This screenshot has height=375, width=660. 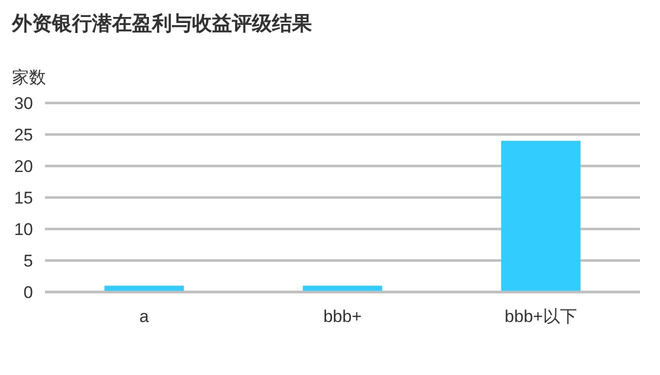 What do you see at coordinates (29, 77) in the screenshot?
I see `y-axis-title: 家数` at bounding box center [29, 77].